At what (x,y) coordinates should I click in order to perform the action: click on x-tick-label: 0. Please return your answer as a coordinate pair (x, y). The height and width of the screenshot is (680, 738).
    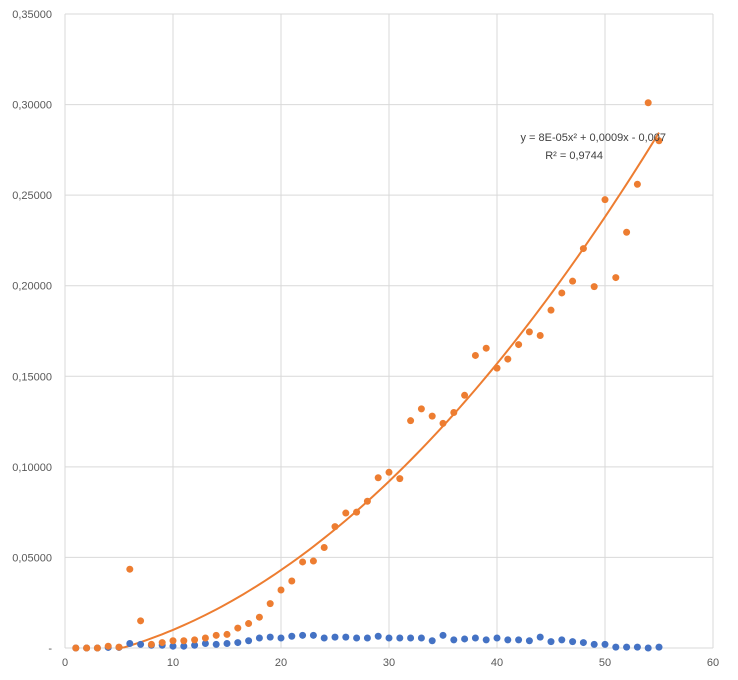
    Looking at the image, I should click on (65, 663).